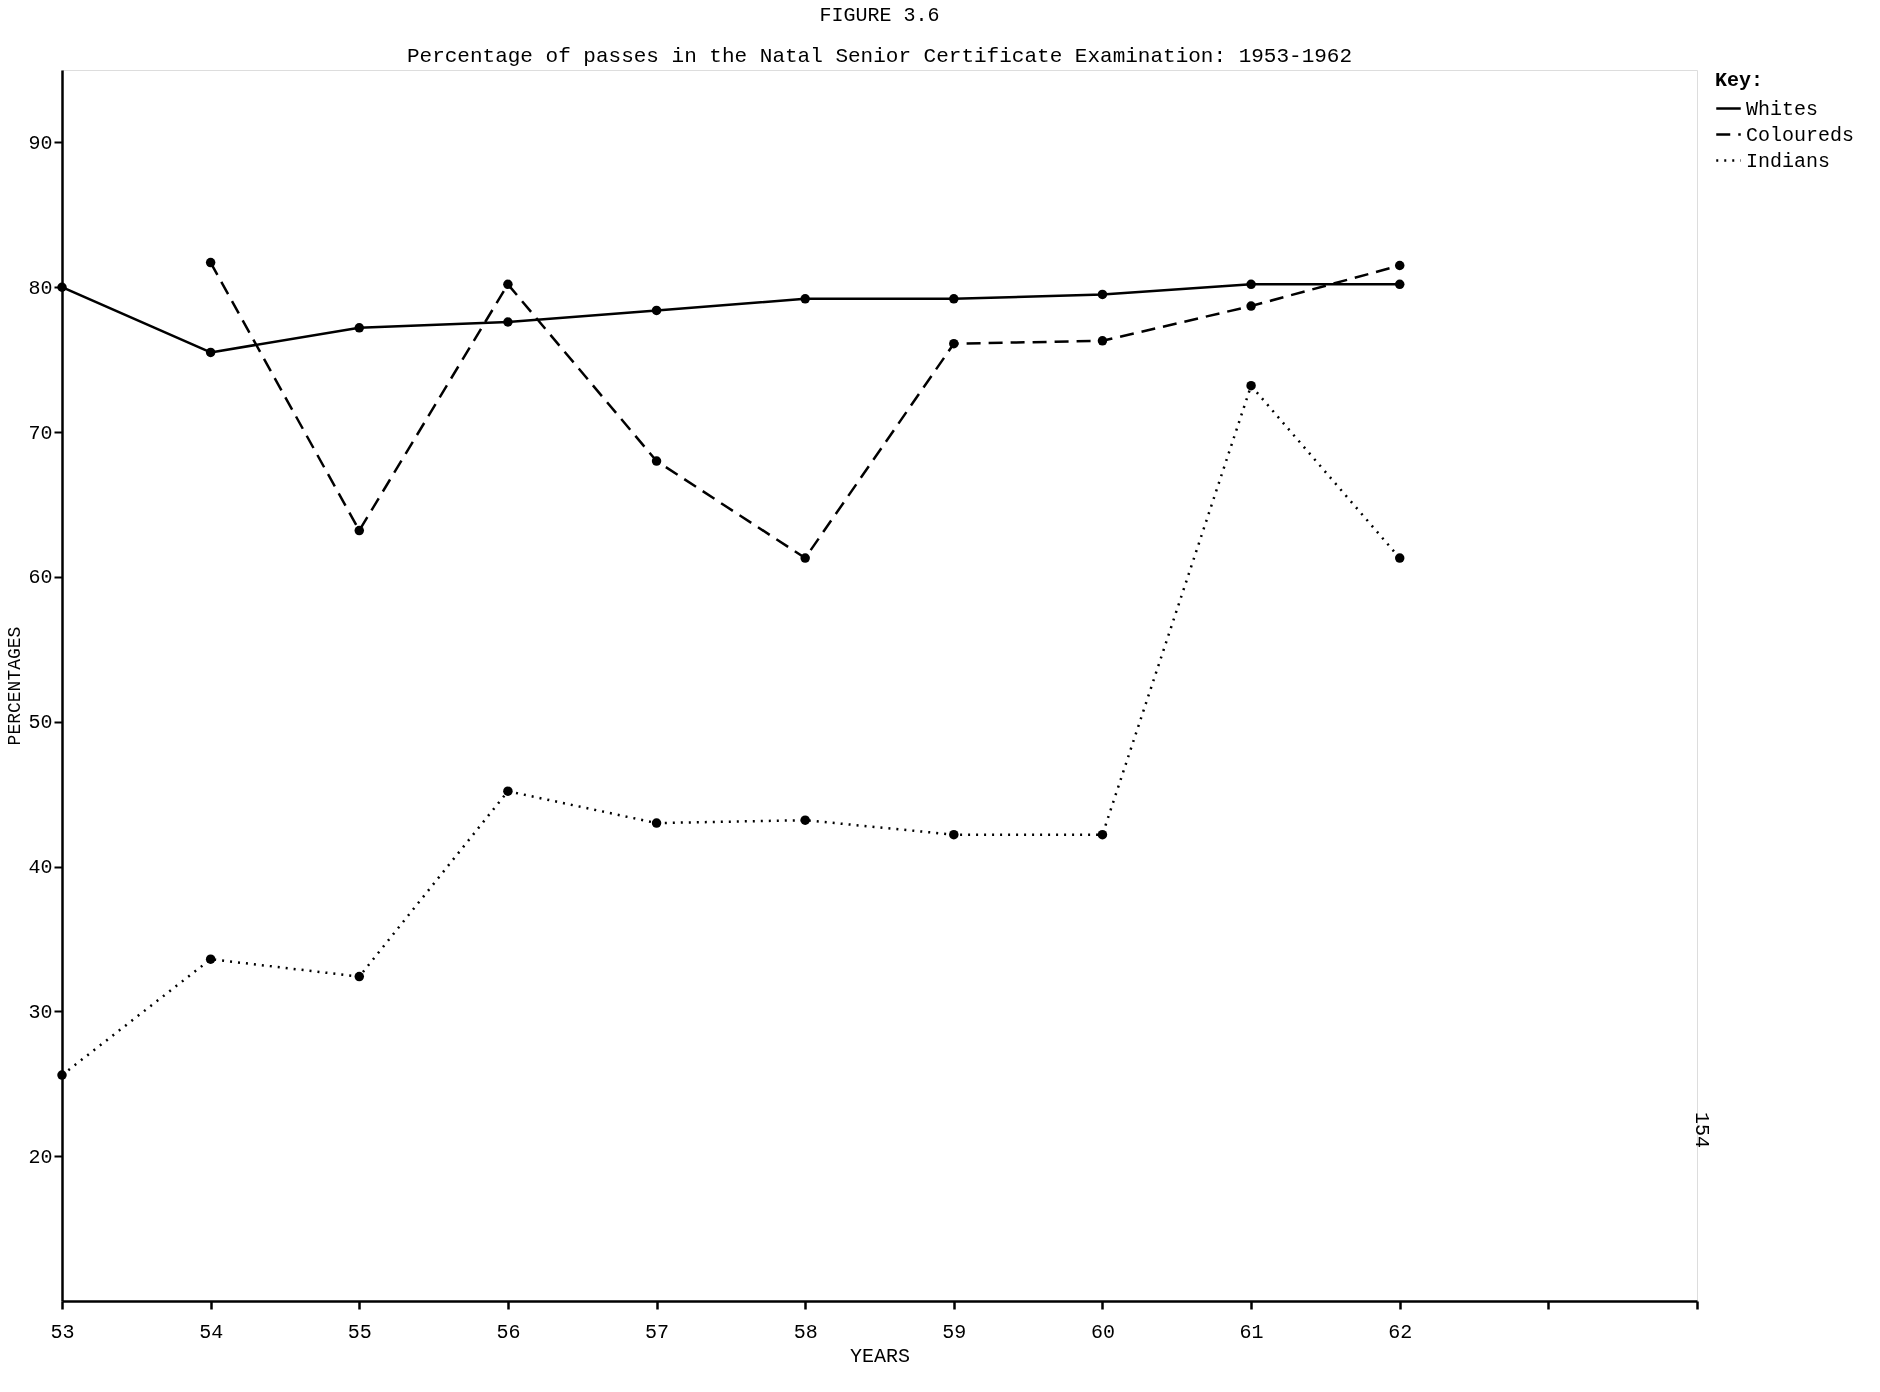 The height and width of the screenshot is (1392, 1880). Describe the element at coordinates (1251, 1332) in the screenshot. I see `x-tick-label: 61` at that location.